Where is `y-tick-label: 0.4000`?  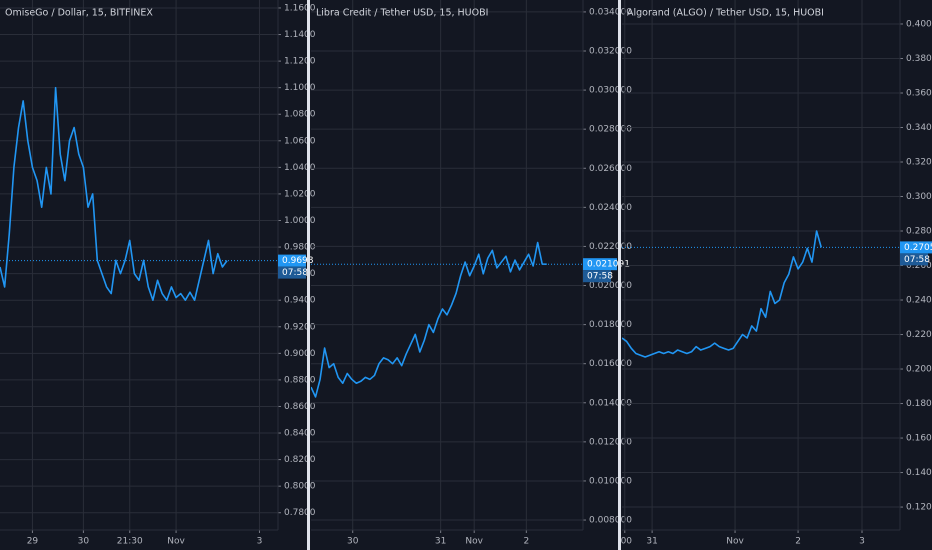
y-tick-label: 0.4000 is located at coordinates (919, 24).